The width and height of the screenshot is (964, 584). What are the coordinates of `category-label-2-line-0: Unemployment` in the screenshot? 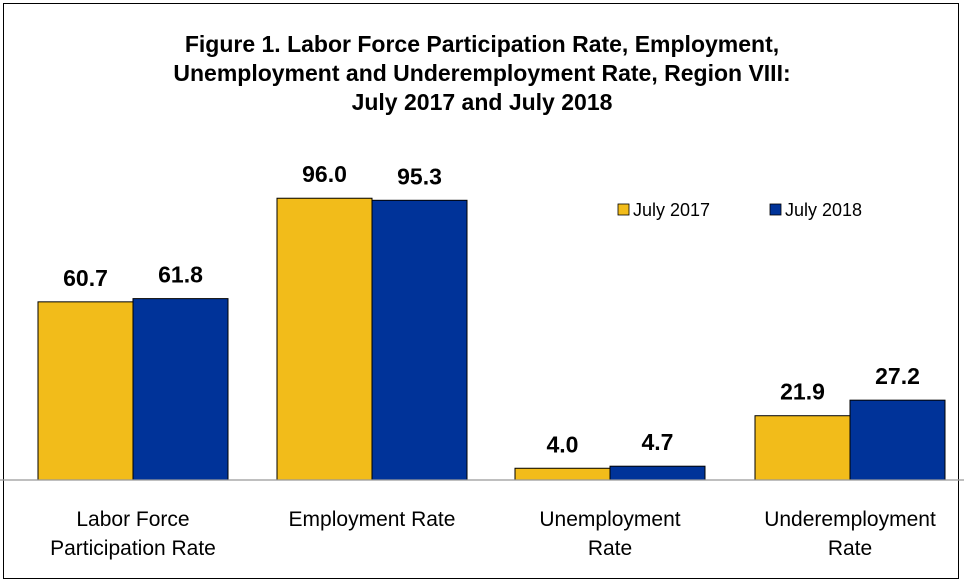 It's located at (609, 519).